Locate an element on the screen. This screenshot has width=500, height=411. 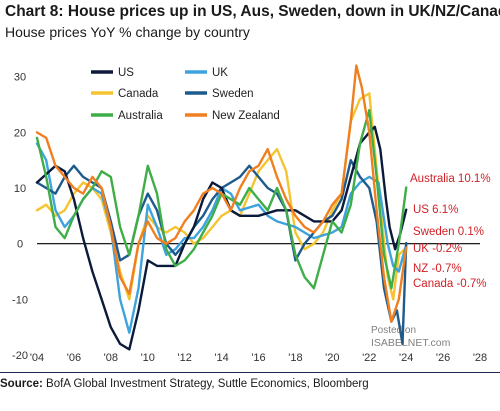
x-tick-label: '26 is located at coordinates (443, 358).